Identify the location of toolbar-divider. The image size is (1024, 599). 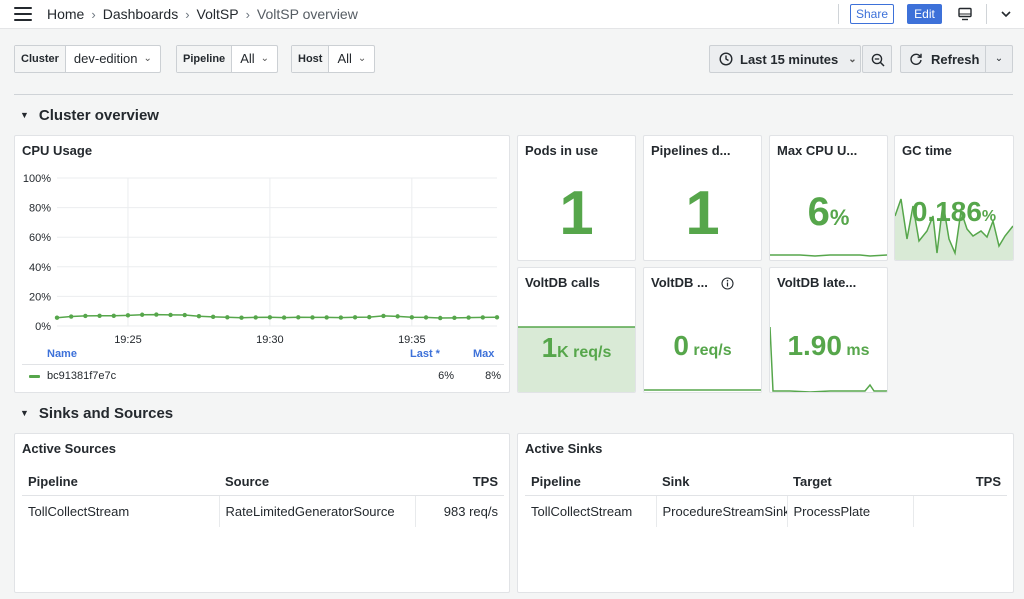
(838, 14).